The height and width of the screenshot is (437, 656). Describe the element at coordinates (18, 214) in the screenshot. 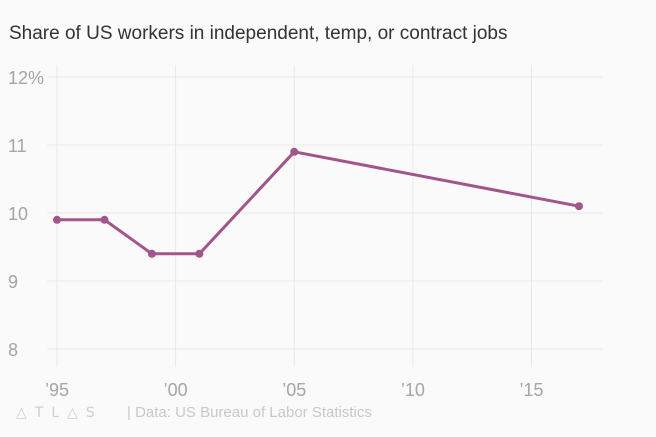

I see `y-tick-label: 10` at that location.